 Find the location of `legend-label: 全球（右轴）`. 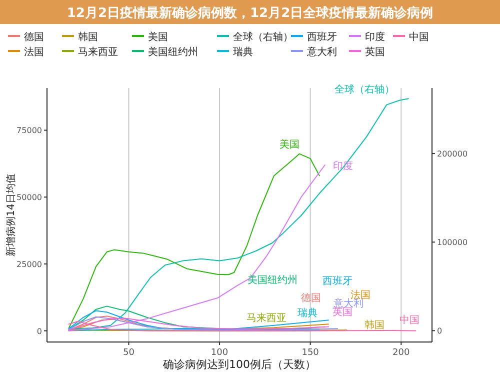

legend-label: 全球（右轴） is located at coordinates (263, 37).